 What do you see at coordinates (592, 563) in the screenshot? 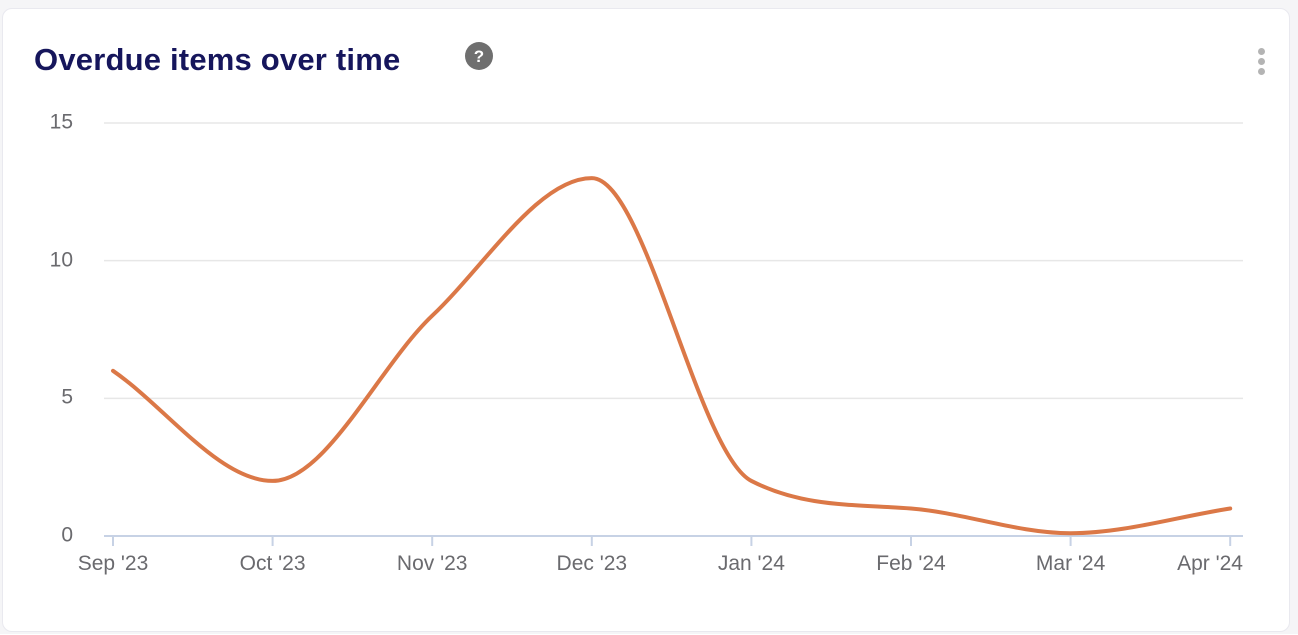
I see `x-axis-tick-label: Dec '23` at bounding box center [592, 563].